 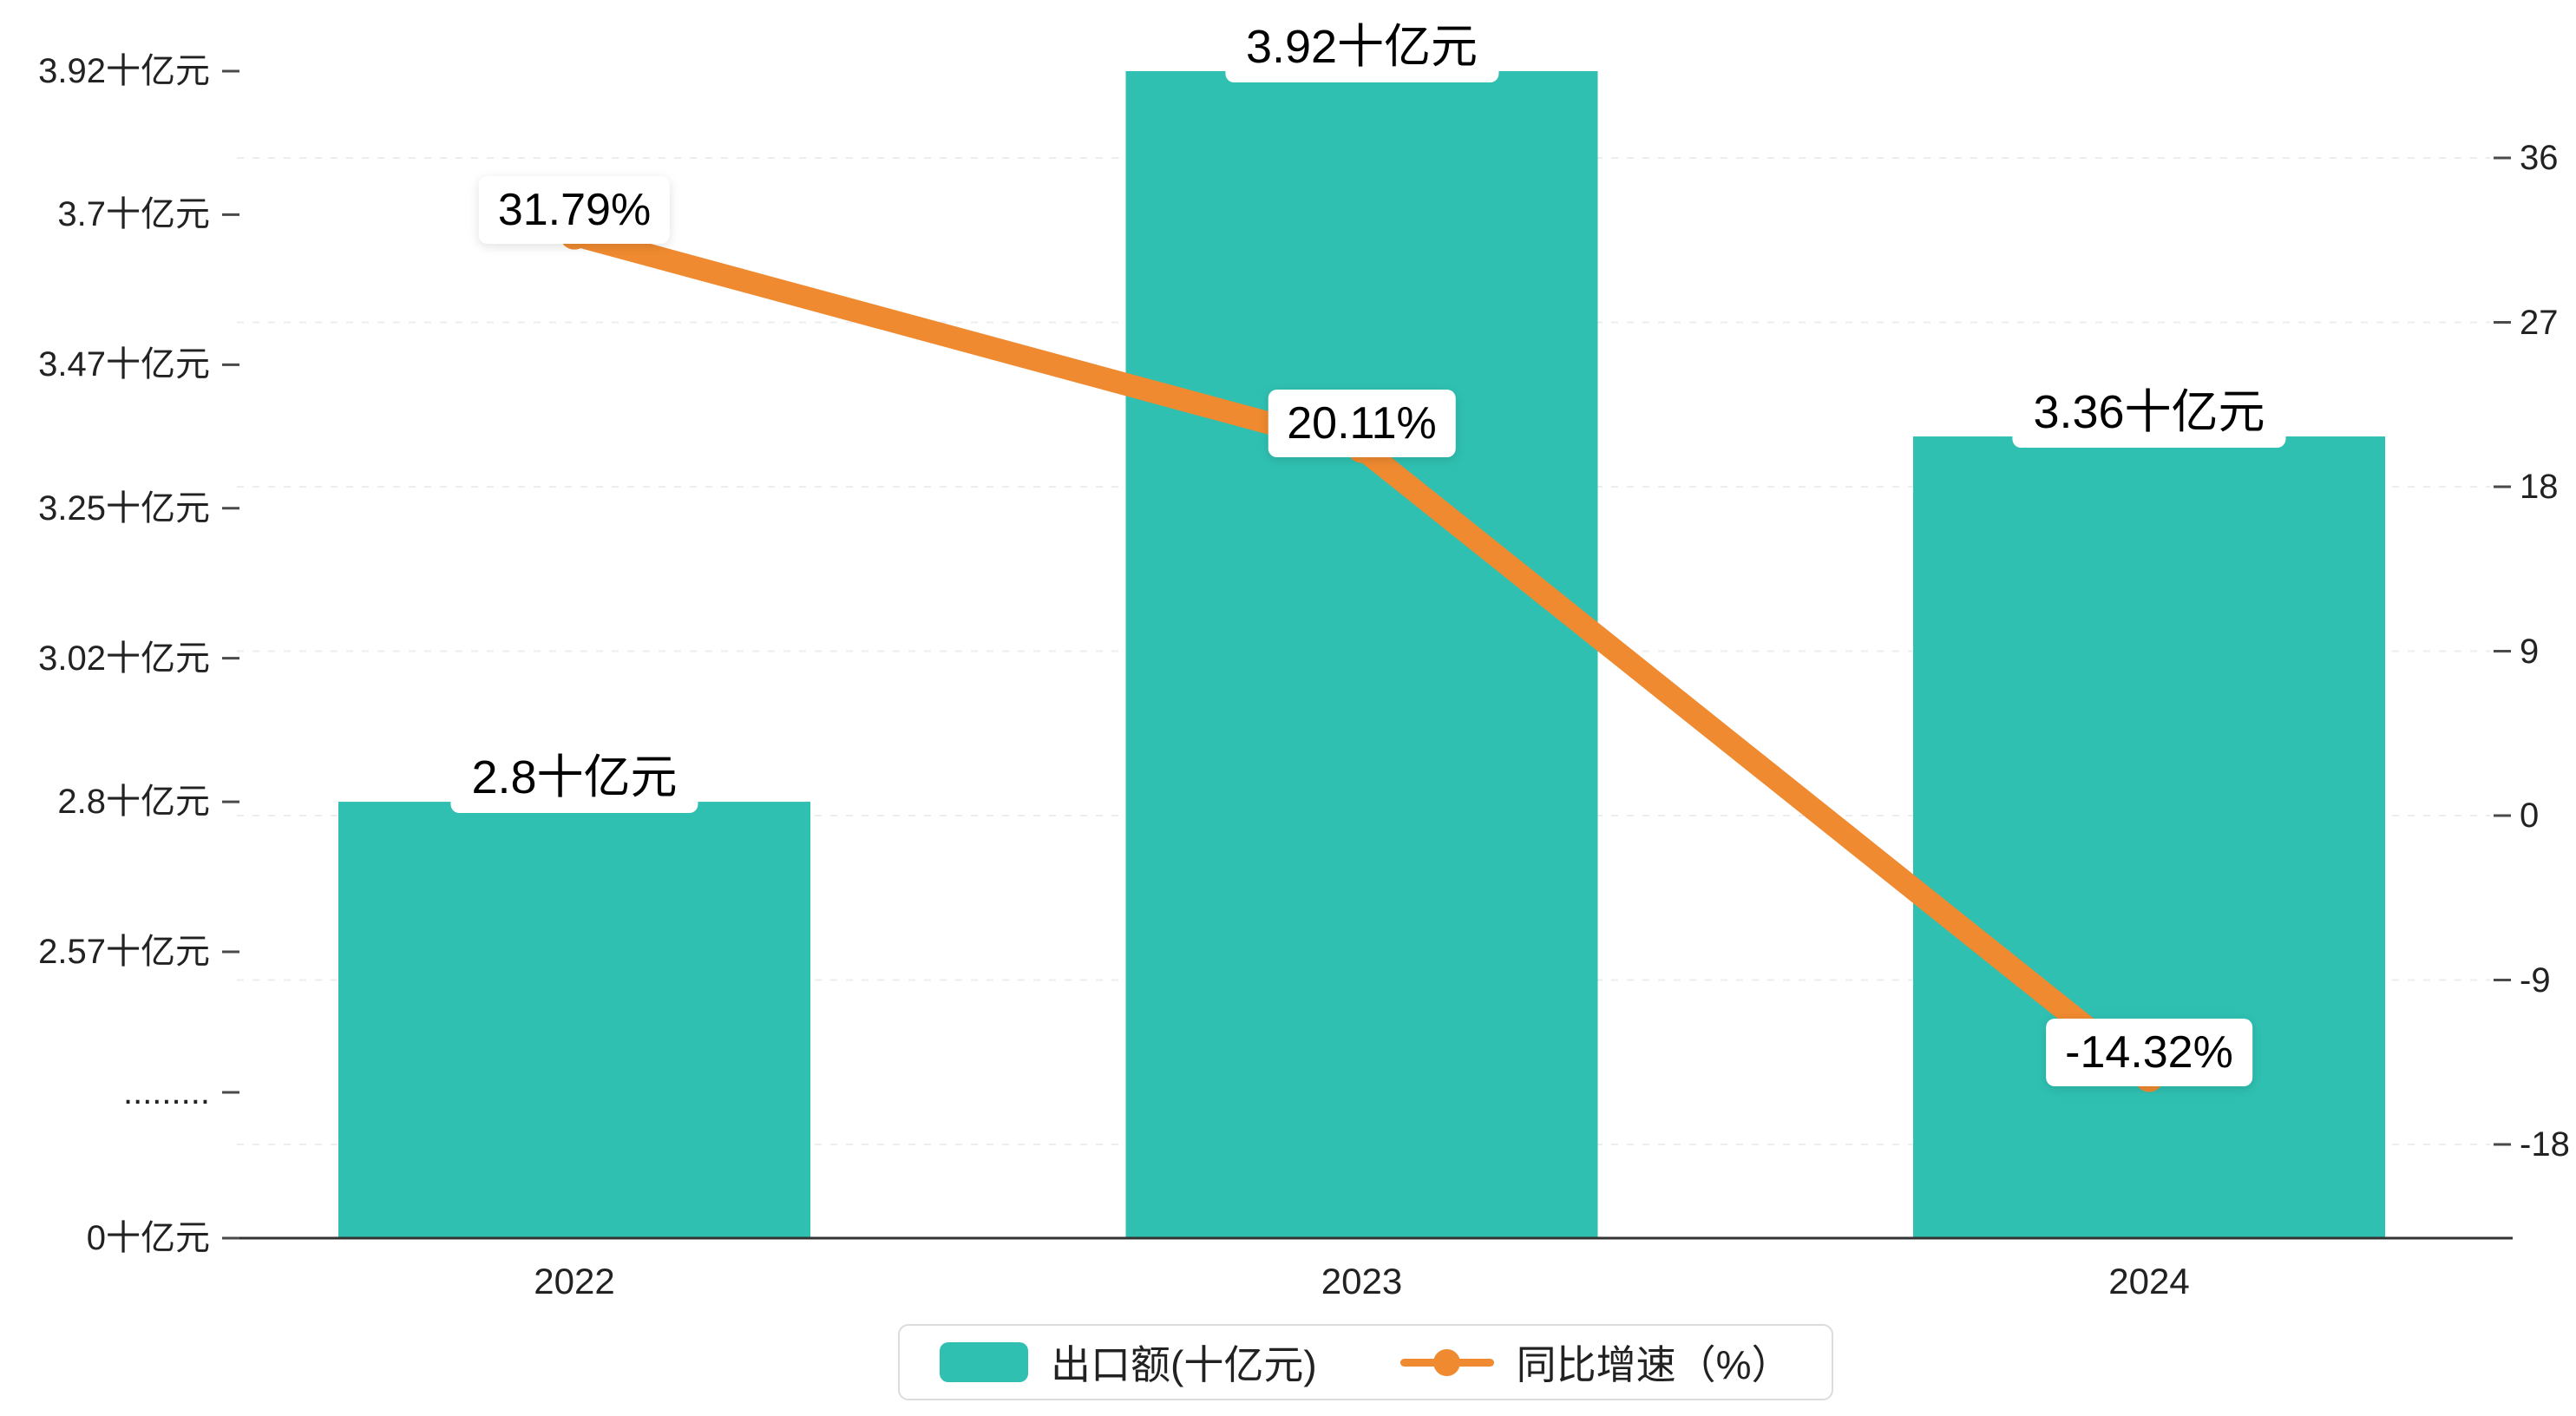 I want to click on left-axis-tick-label: 3.7十亿元, so click(x=133, y=214).